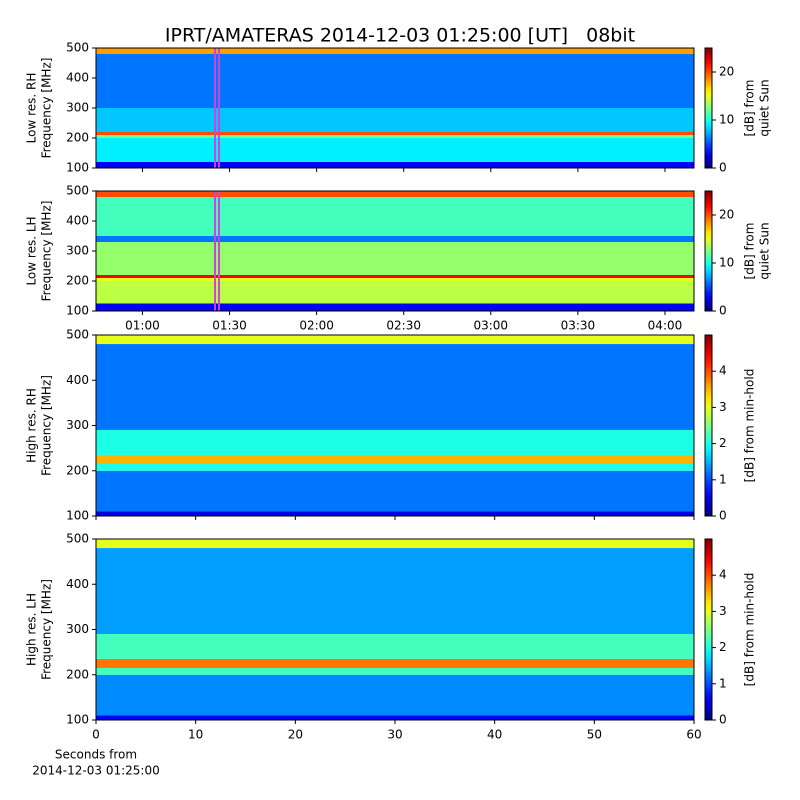 This screenshot has height=800, width=800. I want to click on x-tick-label: 02:30, so click(403, 326).